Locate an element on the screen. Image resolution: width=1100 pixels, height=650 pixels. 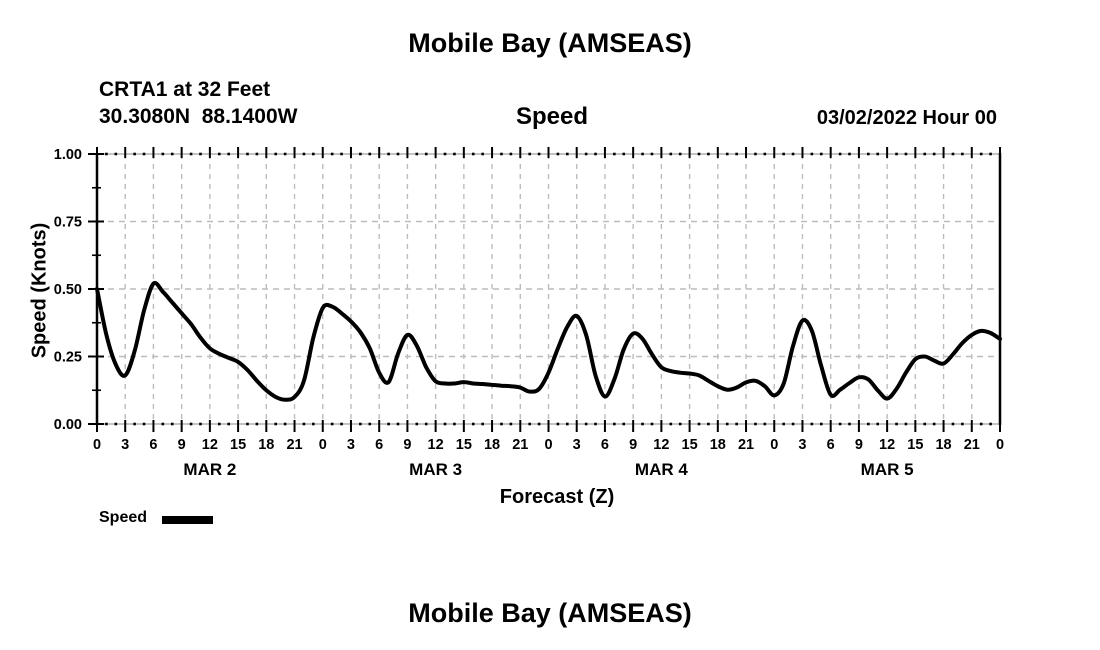
x-day-label: MAR 2 is located at coordinates (209, 469).